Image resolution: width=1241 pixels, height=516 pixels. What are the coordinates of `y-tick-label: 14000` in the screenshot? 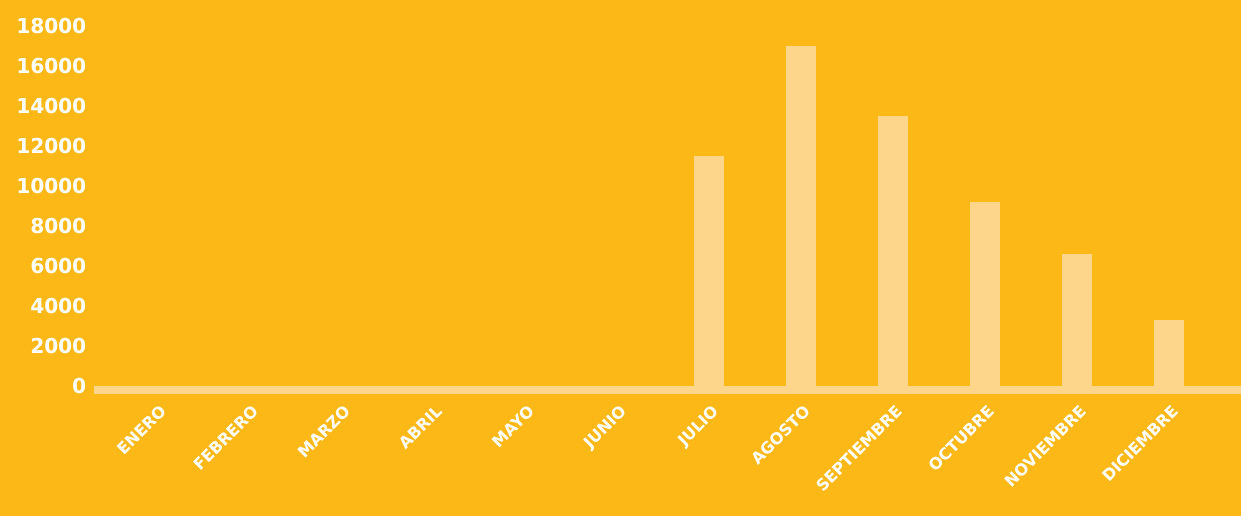 It's located at (51, 106).